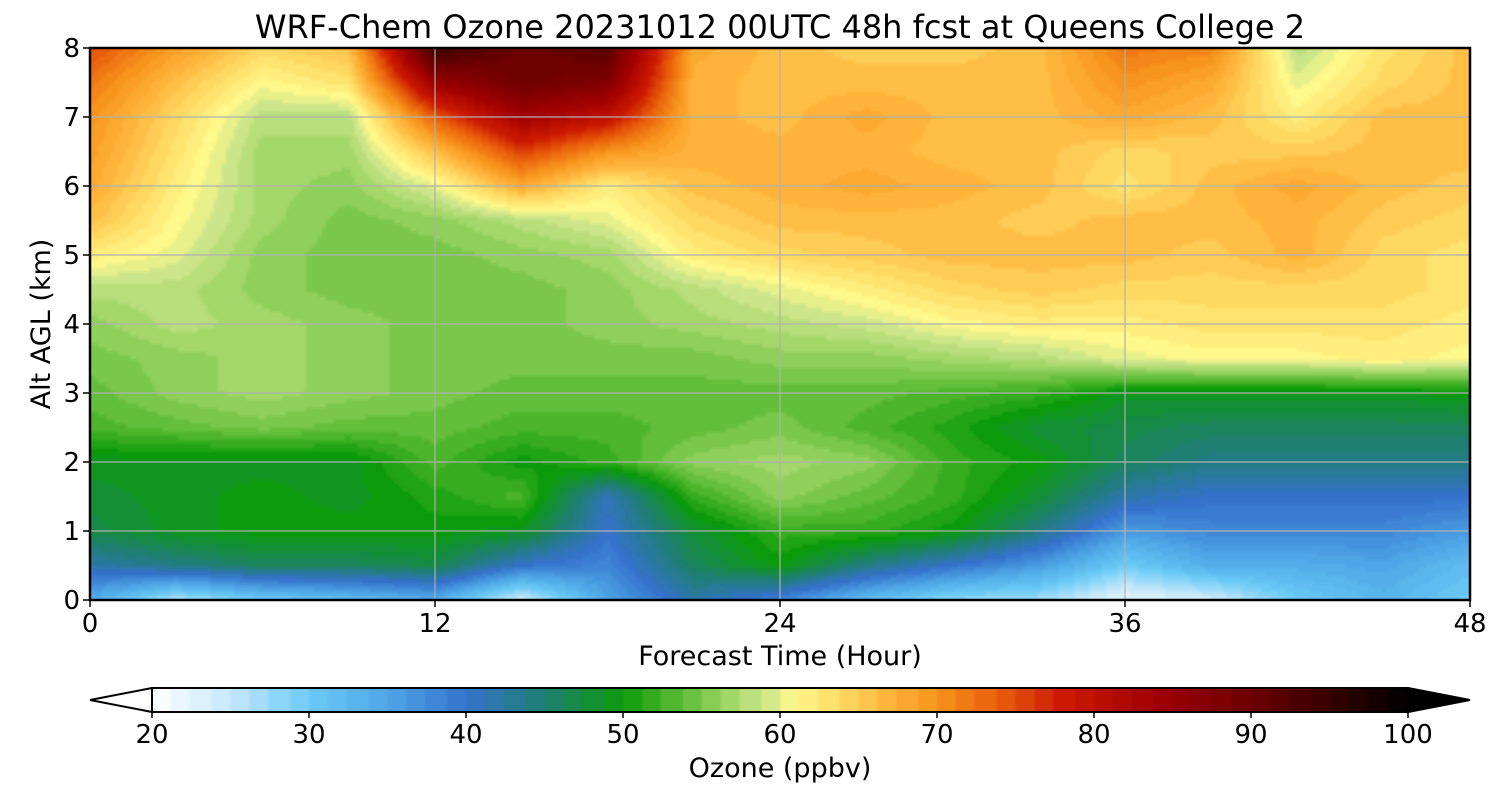 This screenshot has width=1500, height=800. Describe the element at coordinates (121, 700) in the screenshot. I see `colorbar-extend-low` at that location.